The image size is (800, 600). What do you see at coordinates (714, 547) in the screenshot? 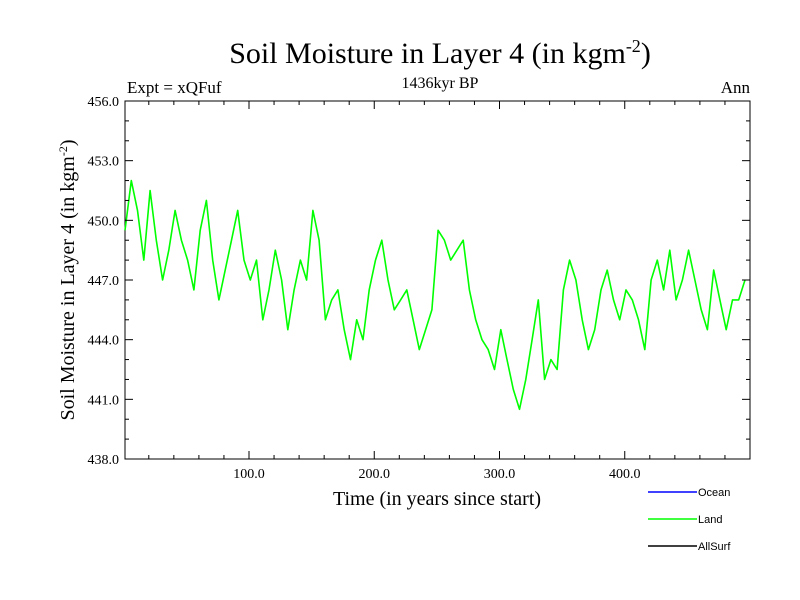
I see `legend-label-allsurf: AllSurf` at bounding box center [714, 547].